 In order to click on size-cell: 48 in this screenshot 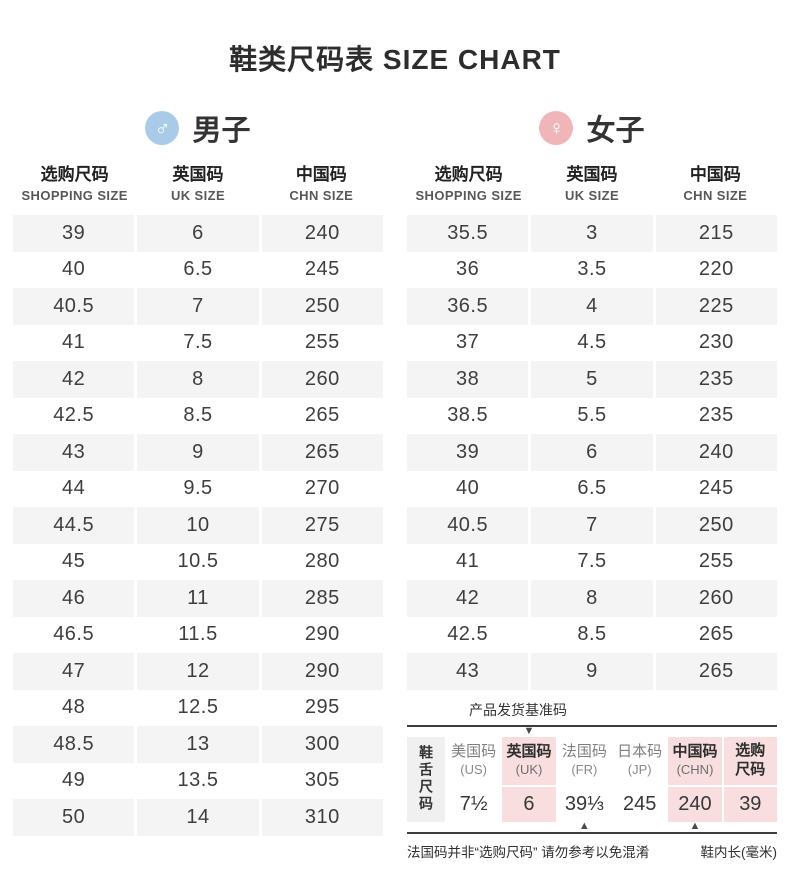, I will do `click(74, 707)`.